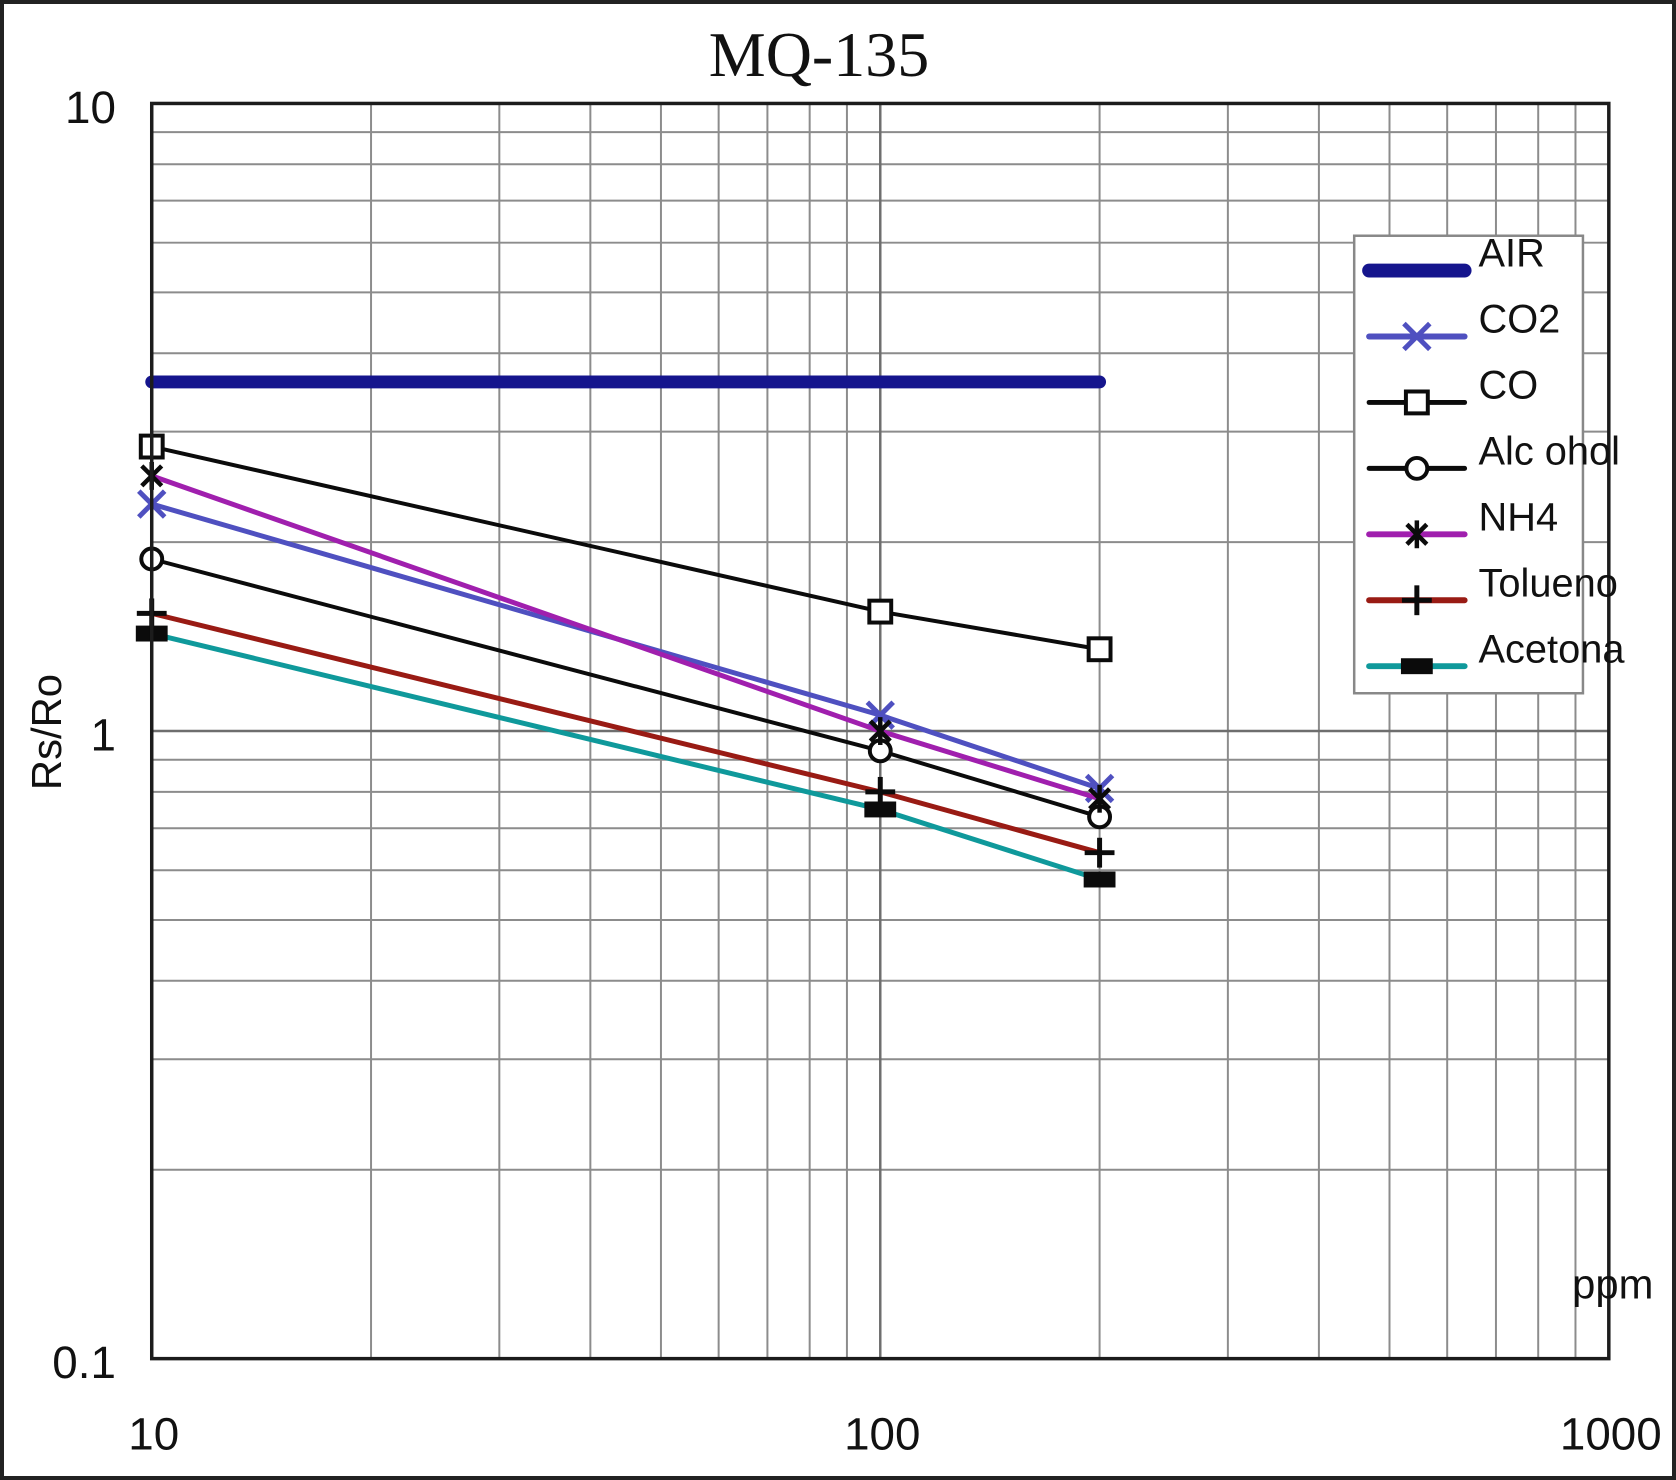  Describe the element at coordinates (1552, 649) in the screenshot. I see `legend-label-acetona: Acetona` at that location.